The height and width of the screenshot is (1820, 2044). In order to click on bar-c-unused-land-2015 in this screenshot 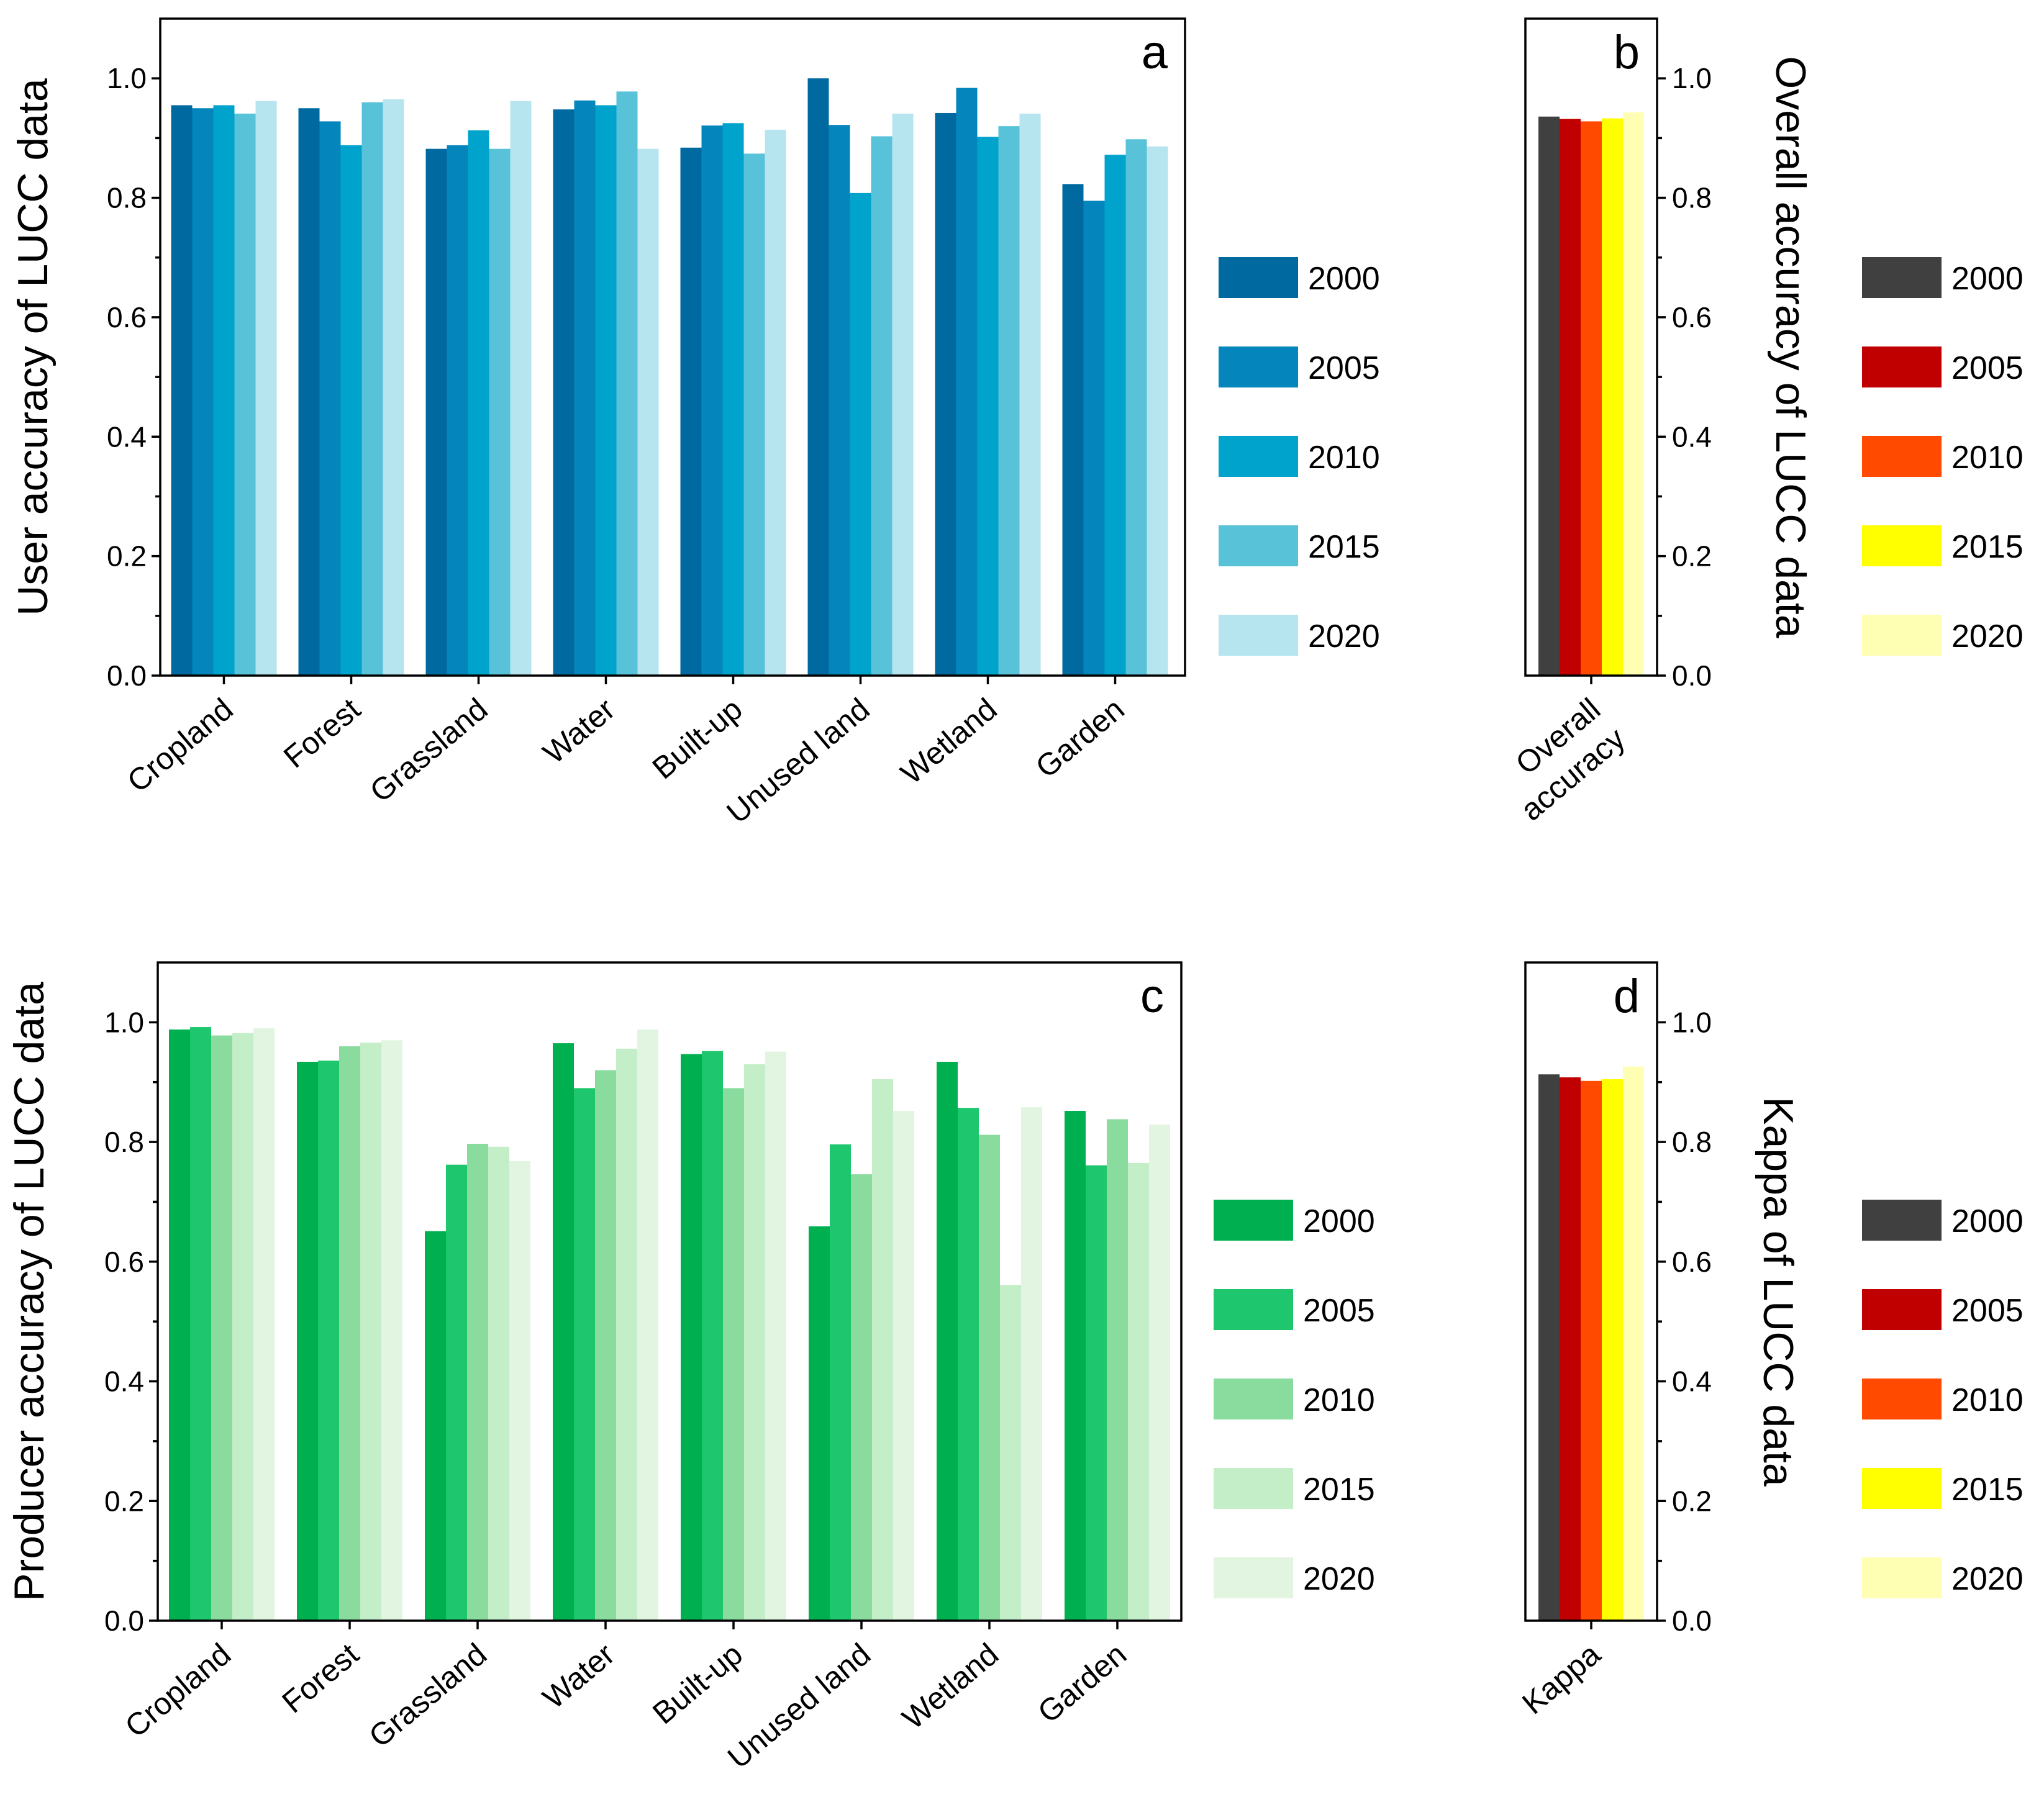, I will do `click(882, 1350)`.